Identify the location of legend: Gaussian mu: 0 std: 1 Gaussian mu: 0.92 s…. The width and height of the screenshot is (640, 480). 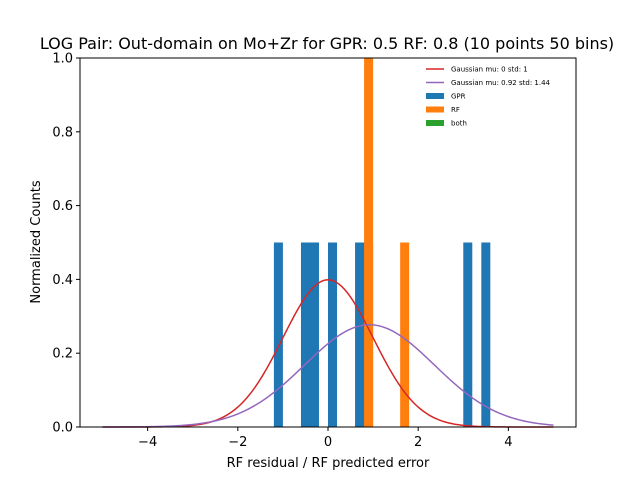
(488, 97).